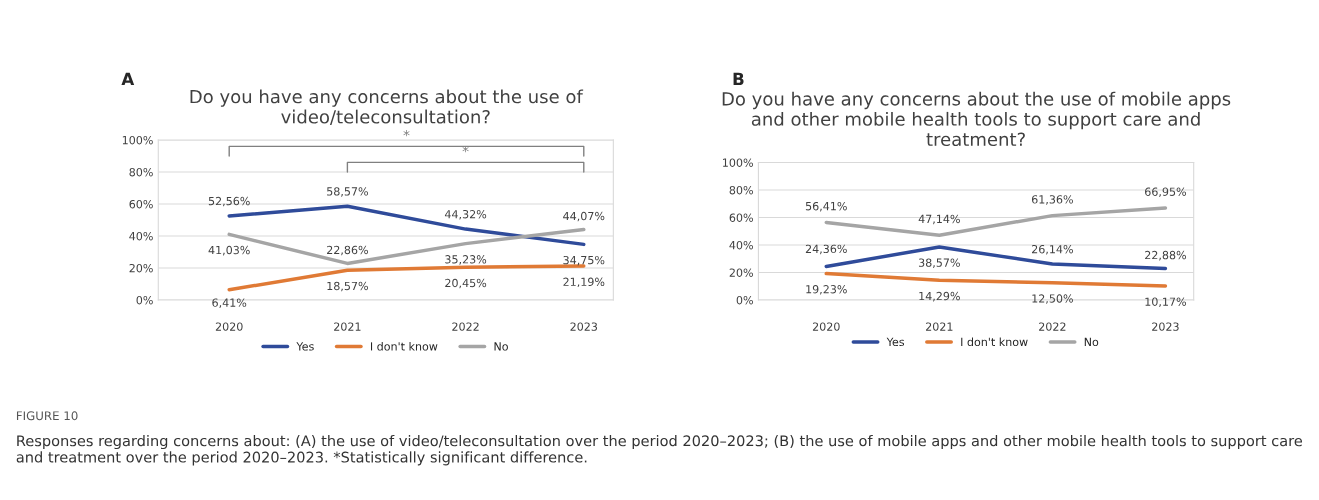  I want to click on data-label: 26,14%, so click(1052, 249).